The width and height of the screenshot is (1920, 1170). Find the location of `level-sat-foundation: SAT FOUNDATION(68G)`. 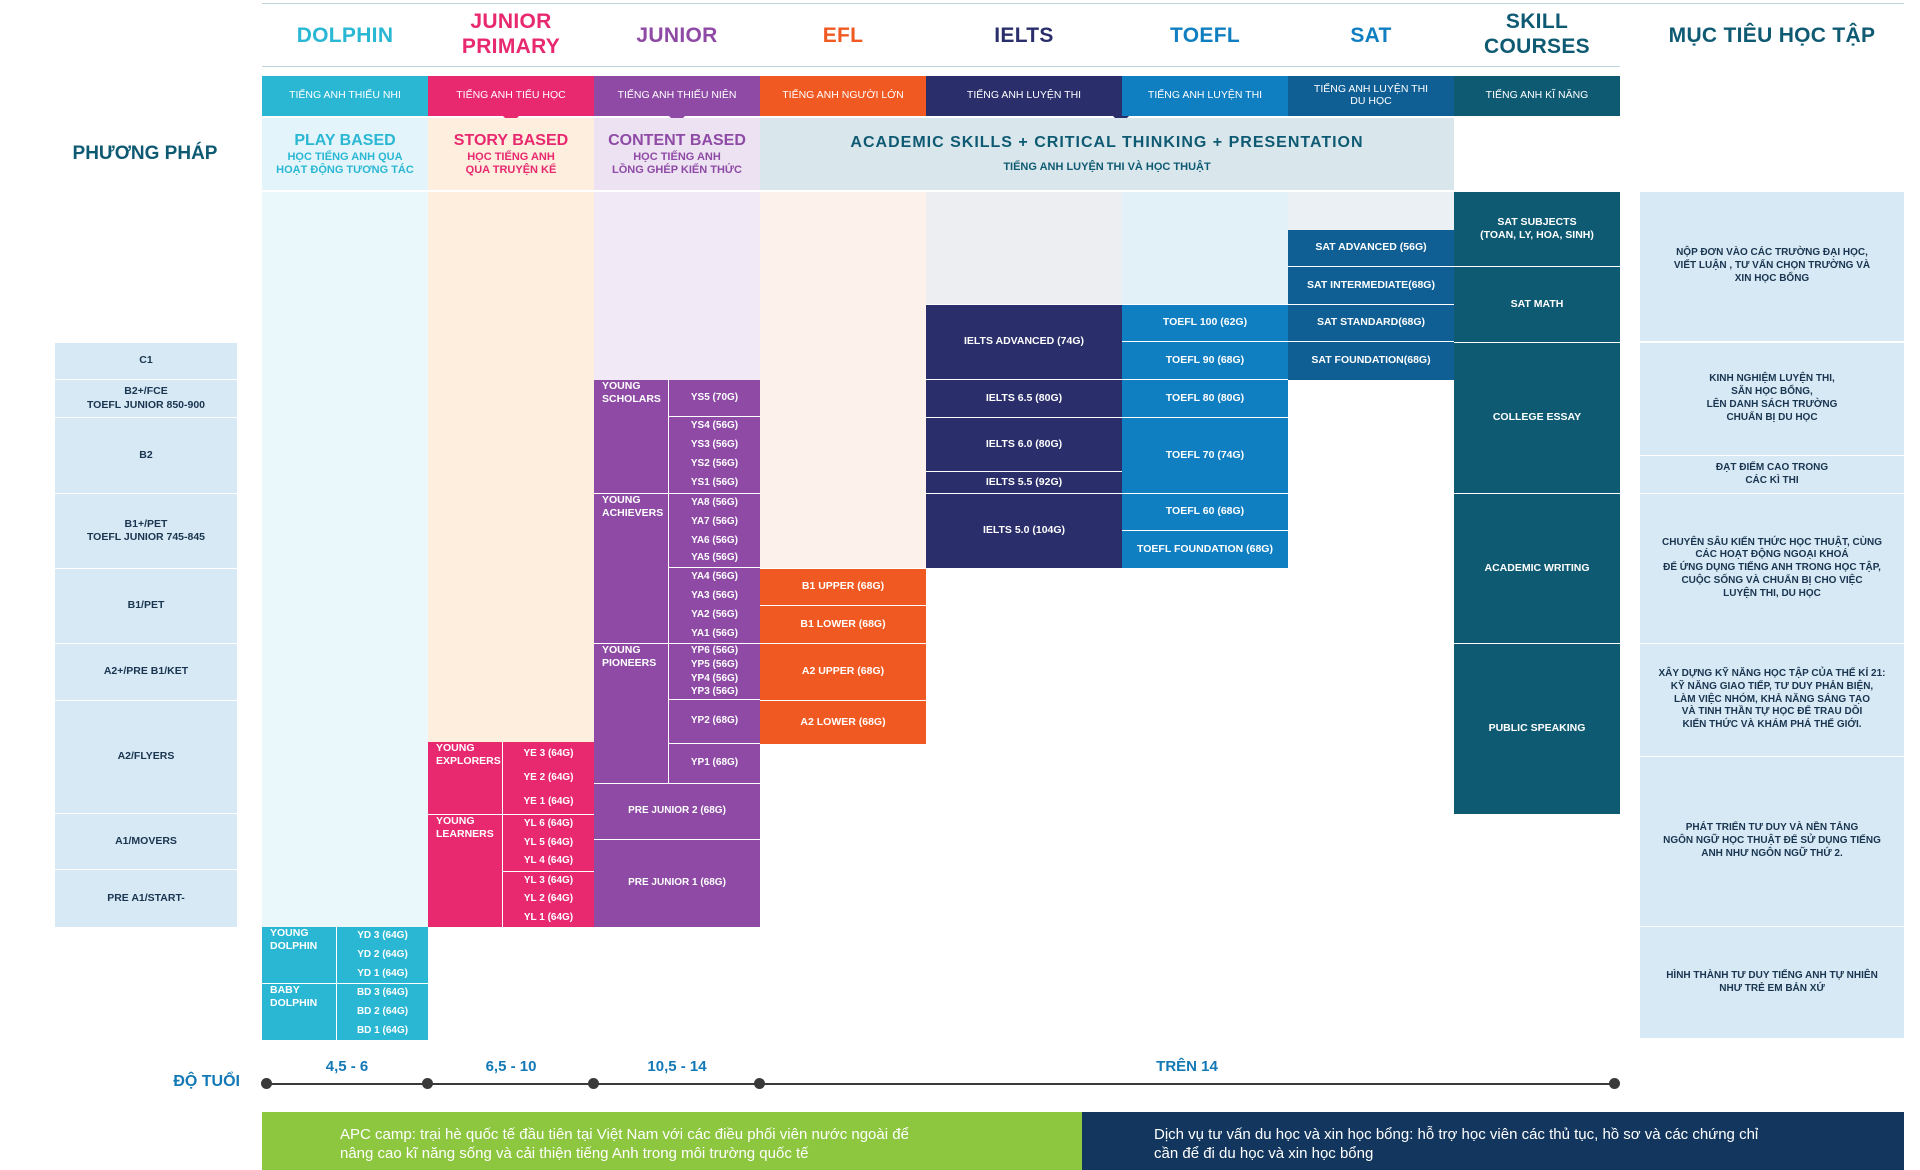

level-sat-foundation: SAT FOUNDATION(68G) is located at coordinates (1371, 361).